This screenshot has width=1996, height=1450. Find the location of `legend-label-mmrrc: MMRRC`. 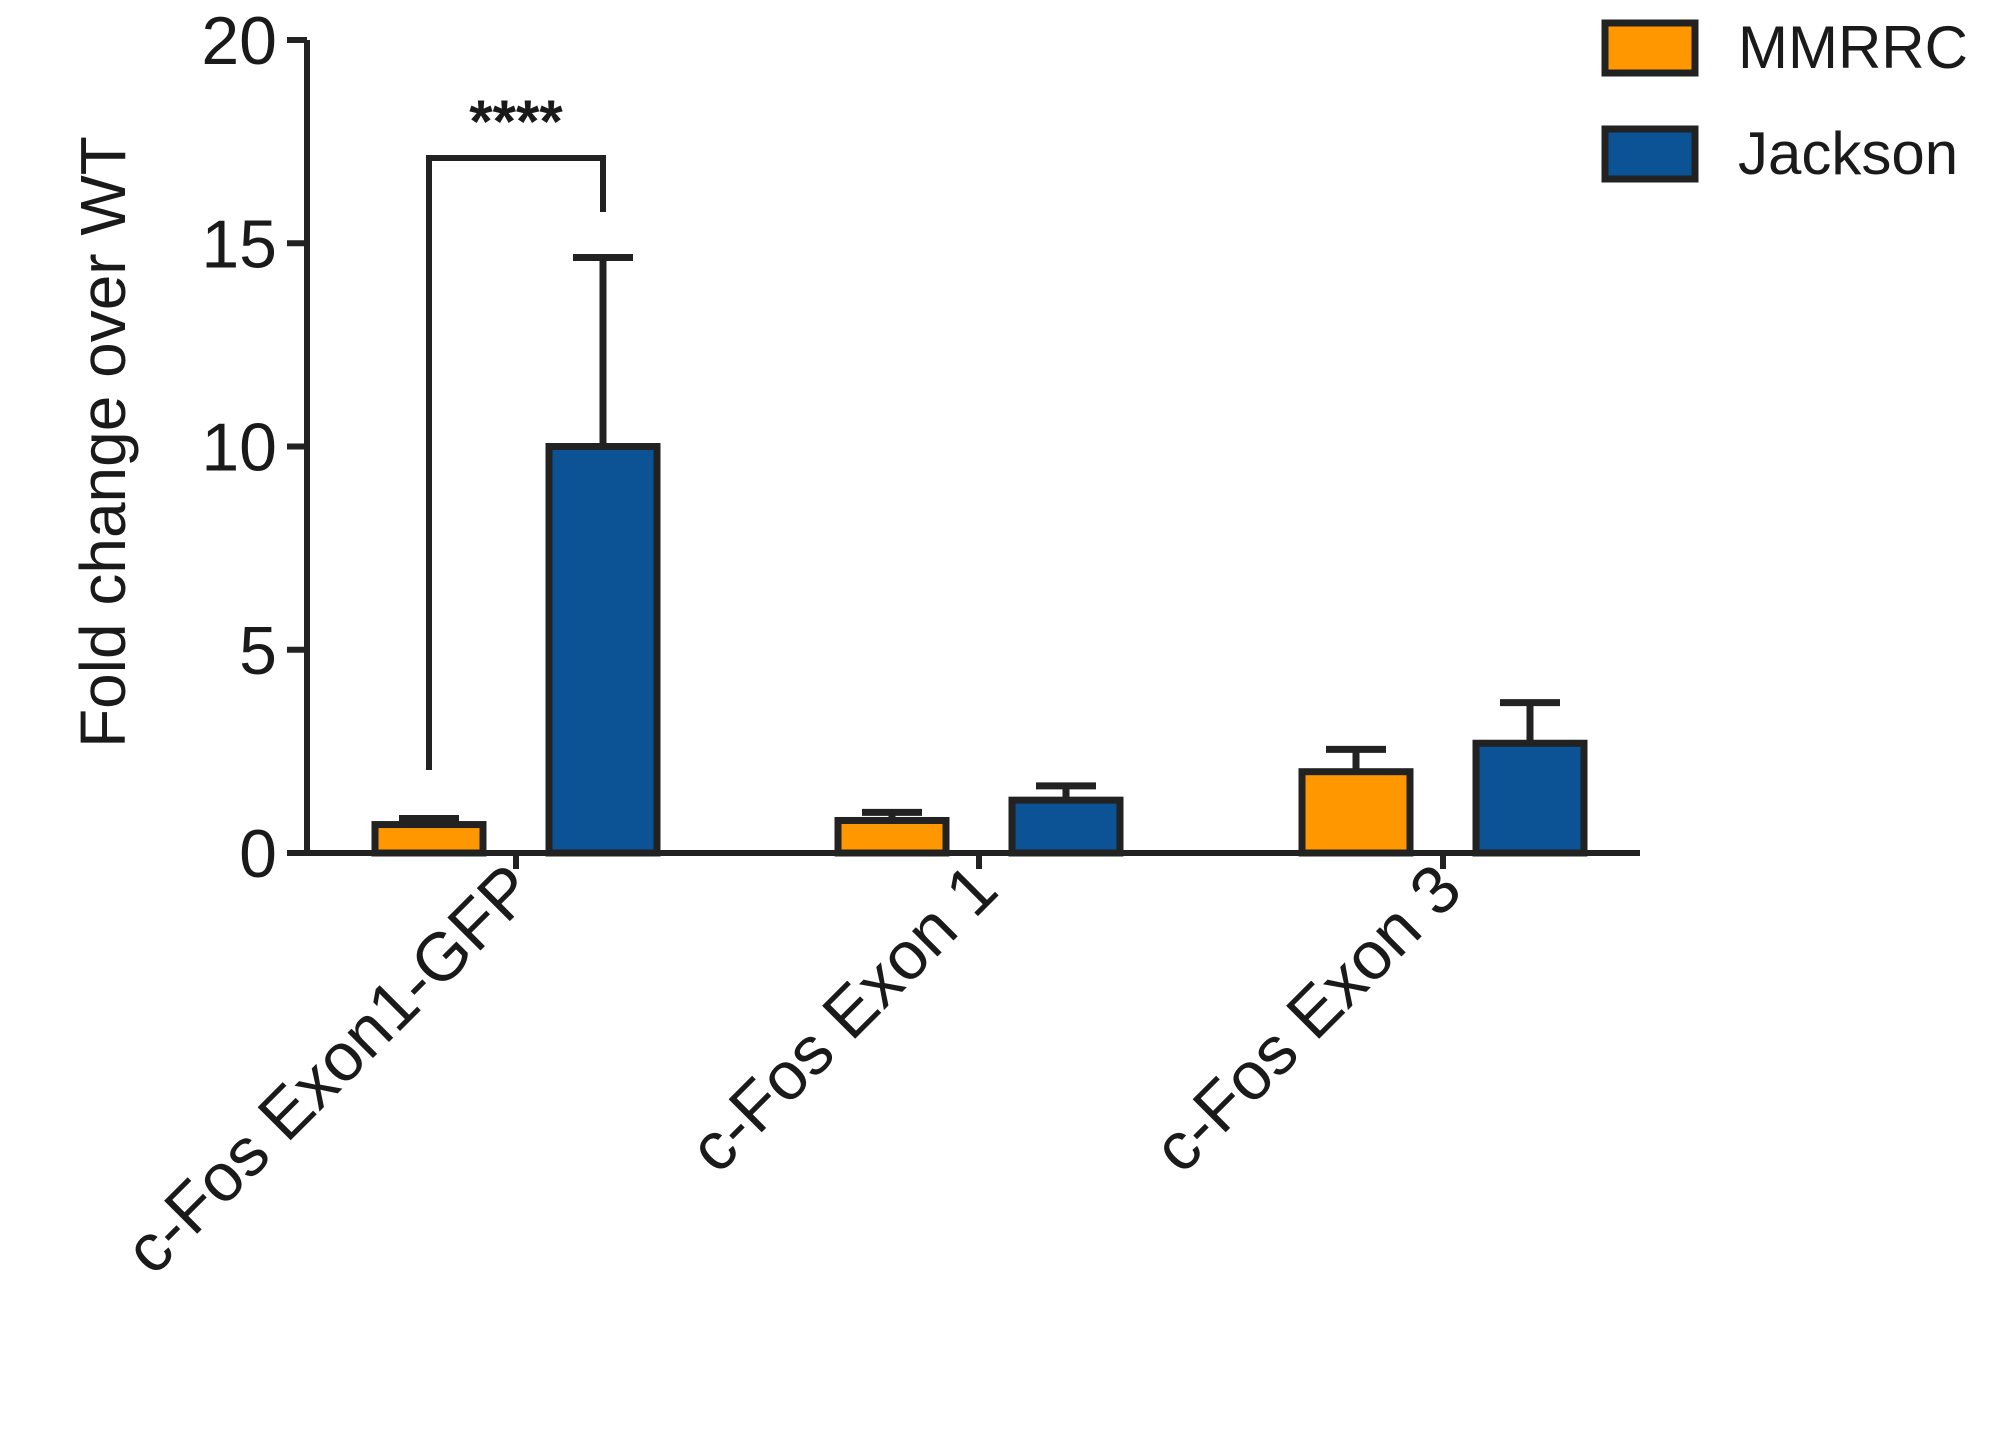

legend-label-mmrrc: MMRRC is located at coordinates (1853, 47).